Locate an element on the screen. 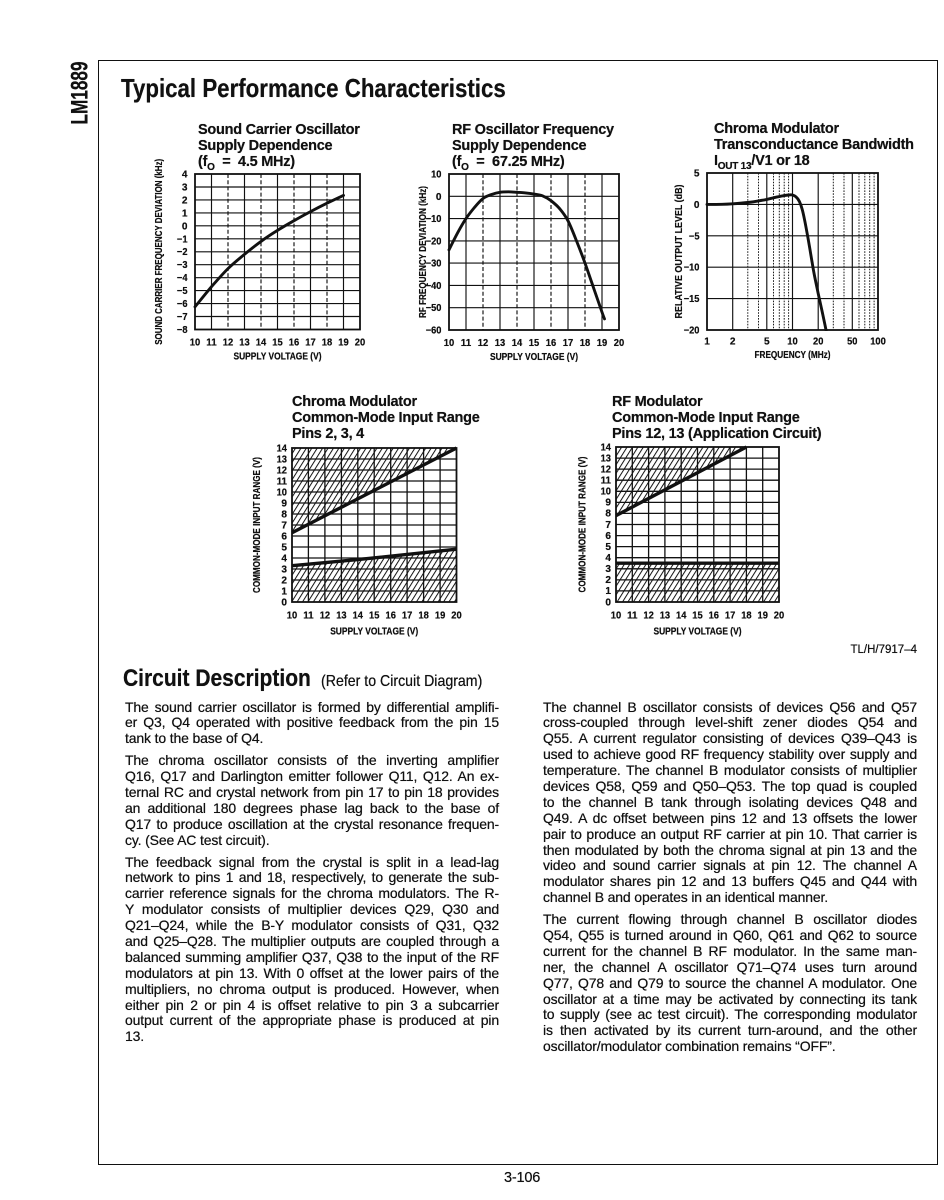  svg-text:SOUND CARRIER FREQUENCY DEVIAT: SOUND CARRIER FREQUENCY DEVIATION (kHz) is located at coordinates (159, 252).